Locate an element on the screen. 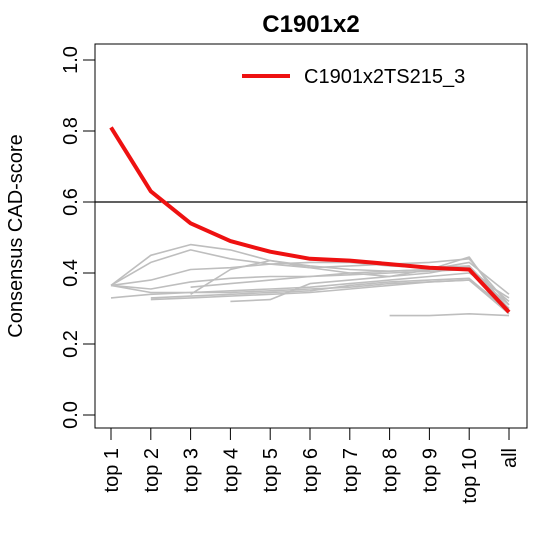 The width and height of the screenshot is (540, 540). x-tick-label: top 2 is located at coordinates (152, 470).